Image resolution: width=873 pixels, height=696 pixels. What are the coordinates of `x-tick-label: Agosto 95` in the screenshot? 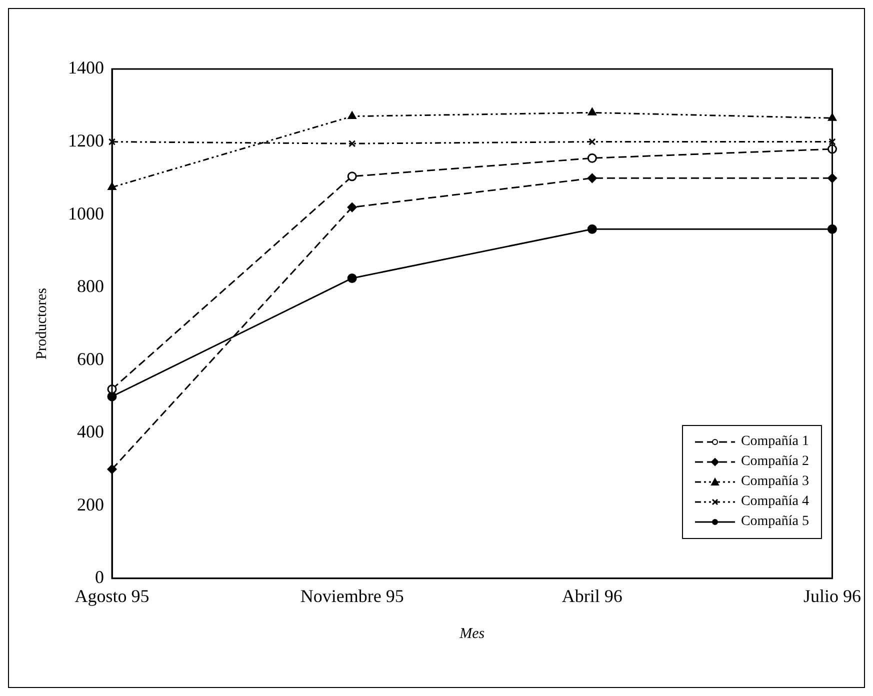 It's located at (112, 596).